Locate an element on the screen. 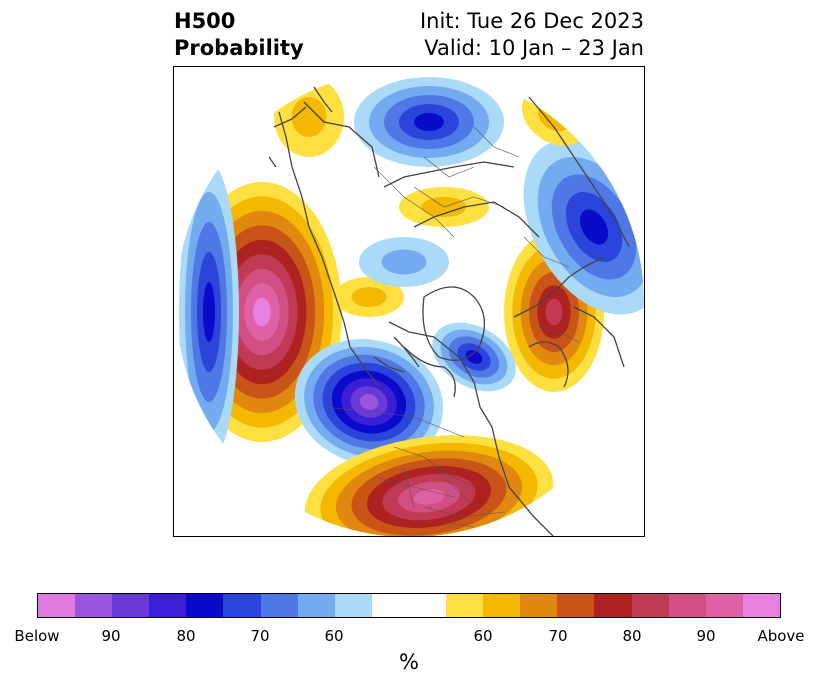 The width and height of the screenshot is (819, 686). western-na-negative-anomaly-contour is located at coordinates (369, 402).